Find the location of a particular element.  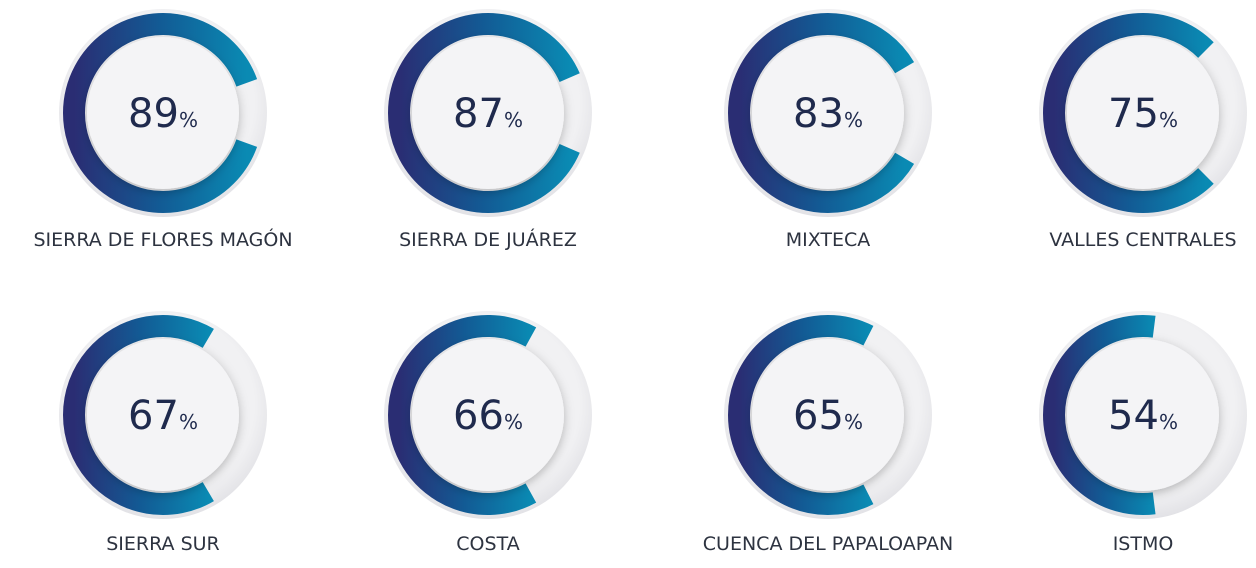

gauge: 54% ISTMO is located at coordinates (1143, 433).